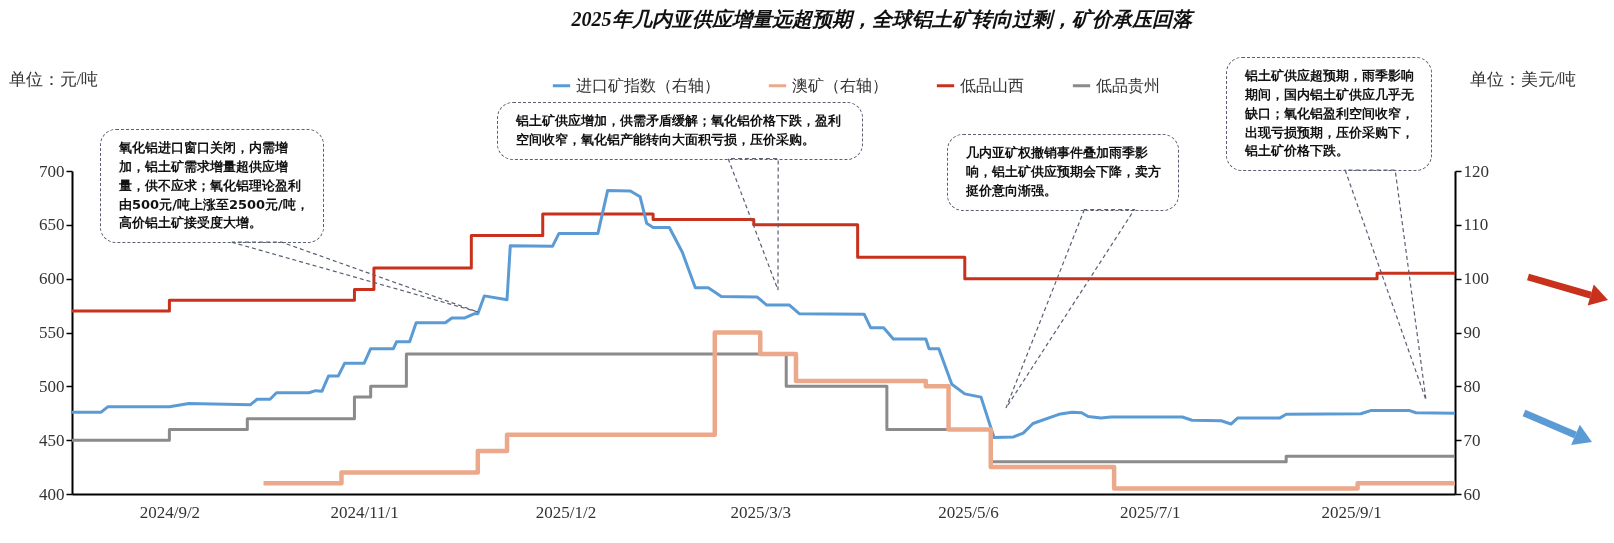 This screenshot has height=543, width=1614. Describe the element at coordinates (212, 186) in the screenshot. I see `callout-box: 氧化铝进口窗口关闭，内需增加，铝土矿需求增量超供应增量，供不应求；氧化铝理论盈利由500元/吨上涨至2500元/吨，高价铝土矿接受度大增。` at that location.